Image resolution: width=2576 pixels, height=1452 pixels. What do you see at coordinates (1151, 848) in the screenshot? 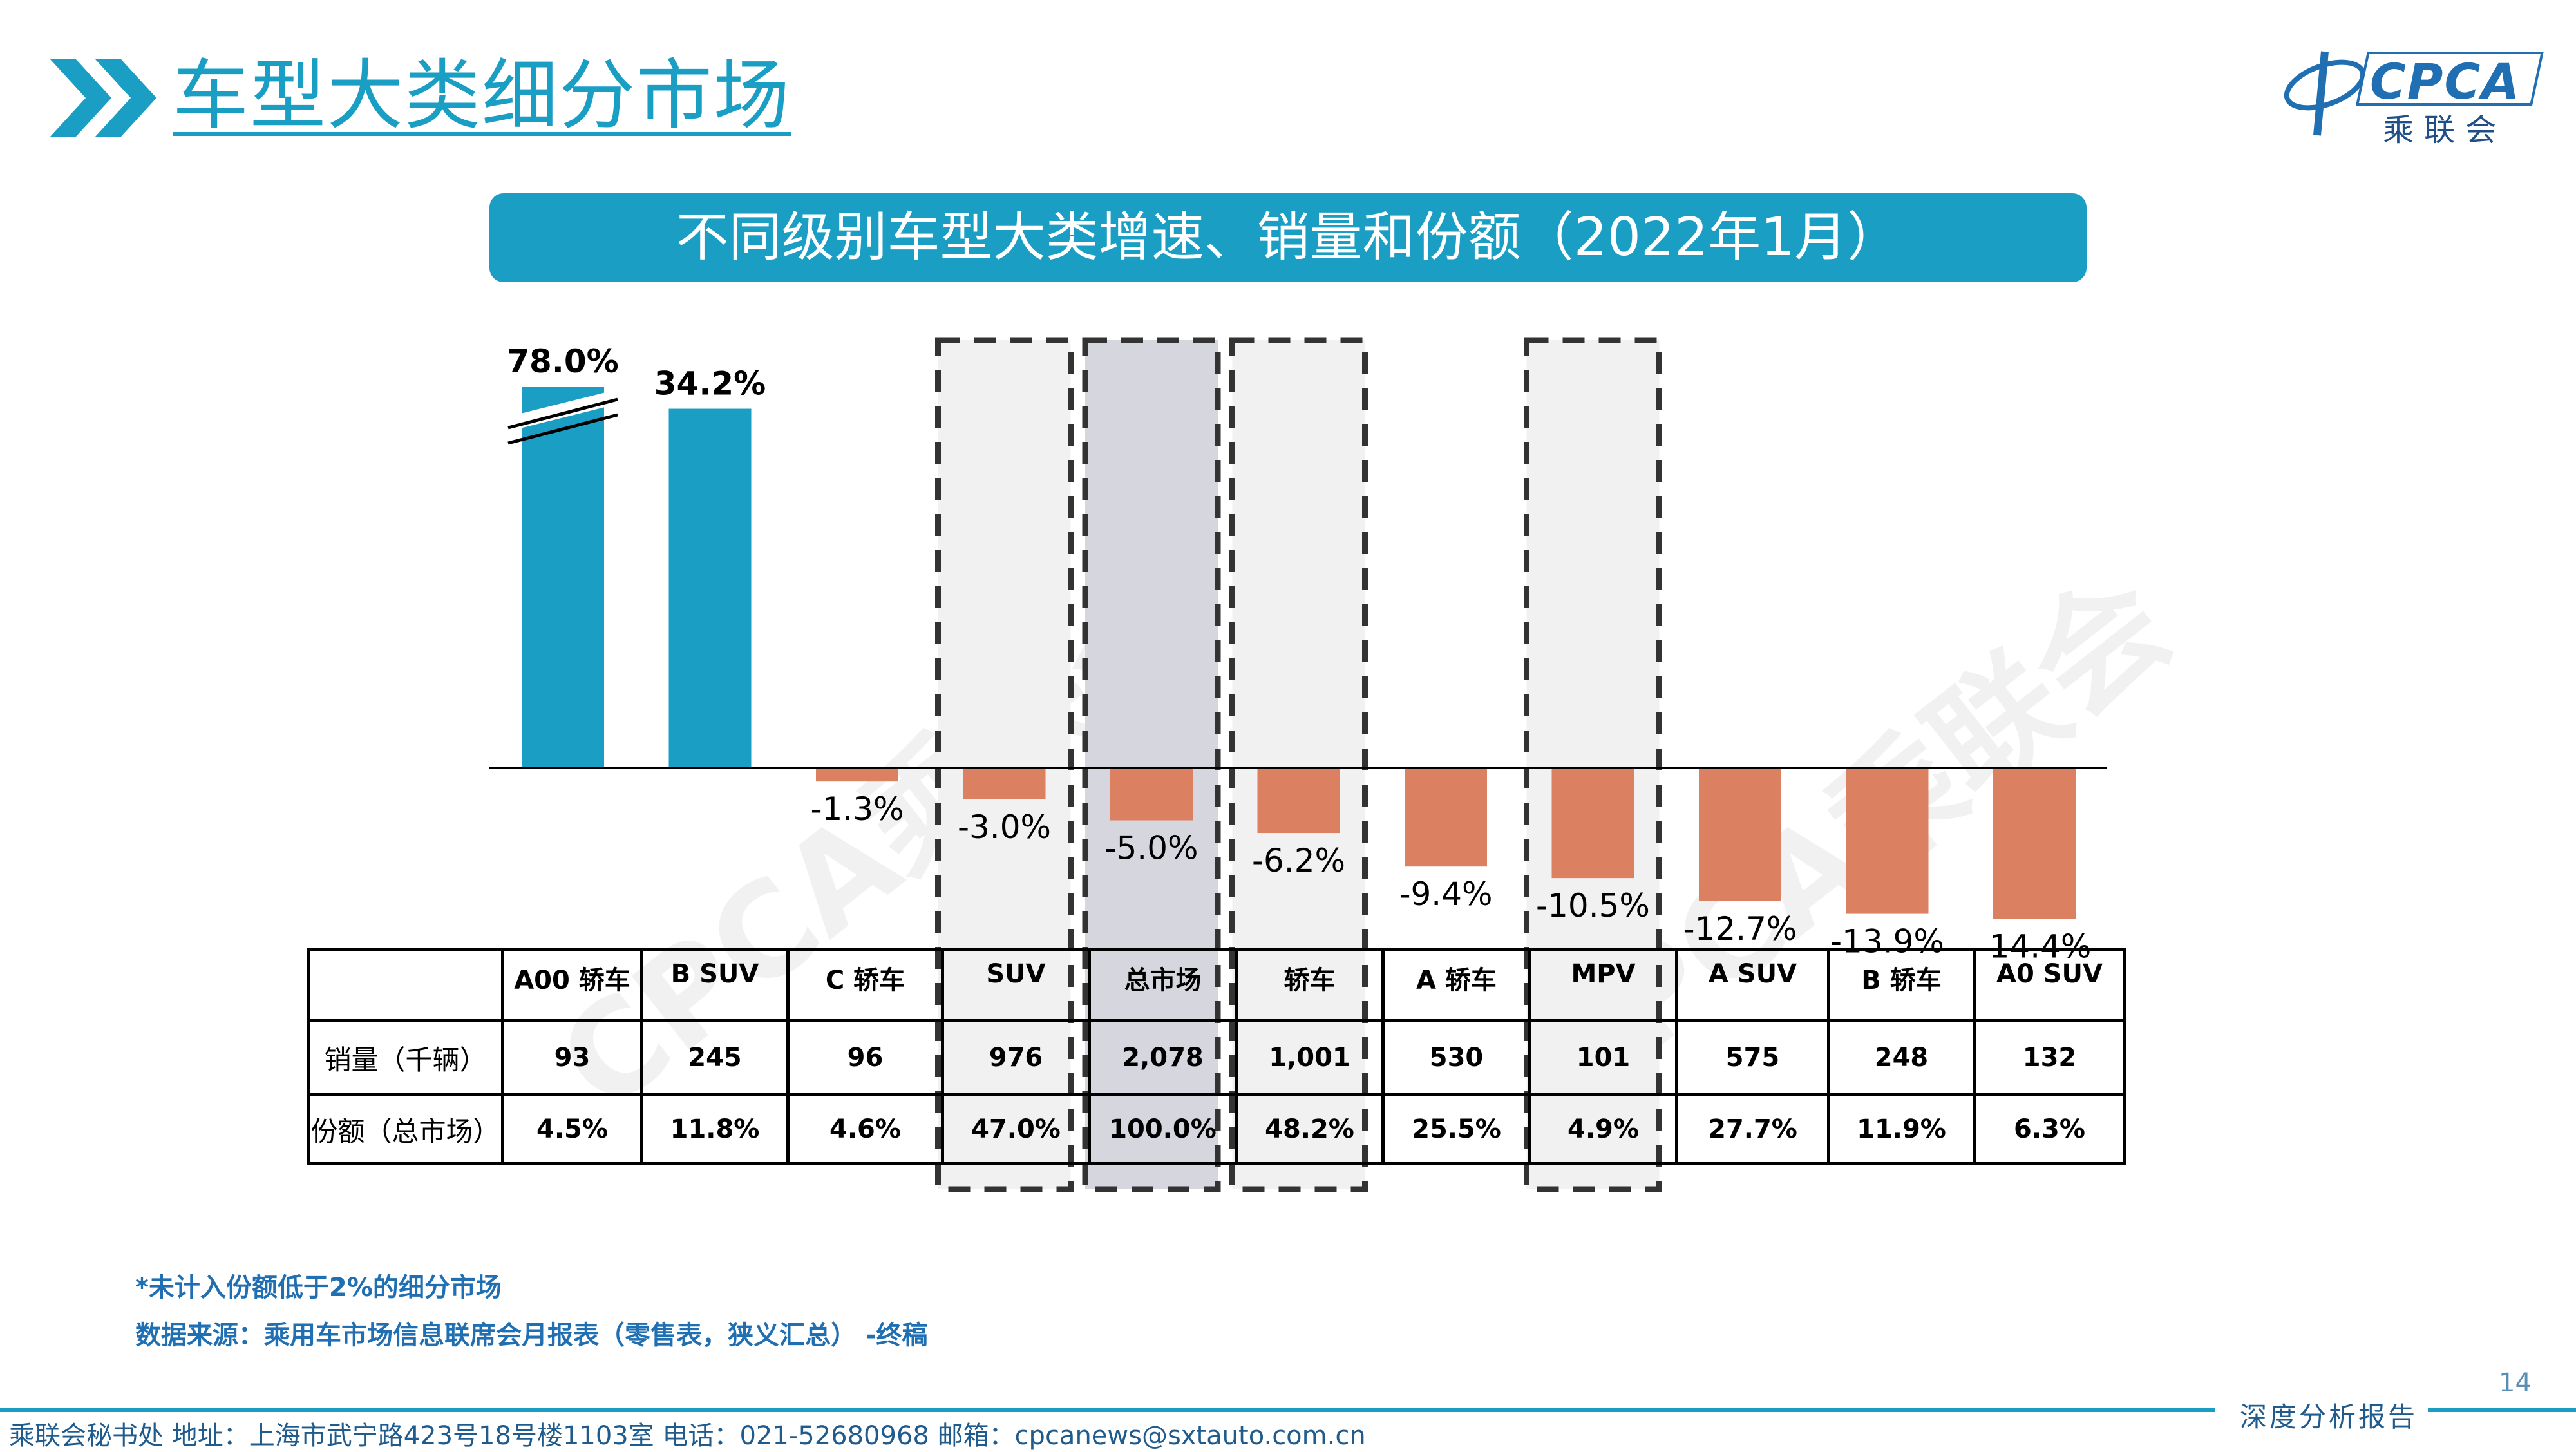
I see `value-label-总市场: -5.0%` at bounding box center [1151, 848].